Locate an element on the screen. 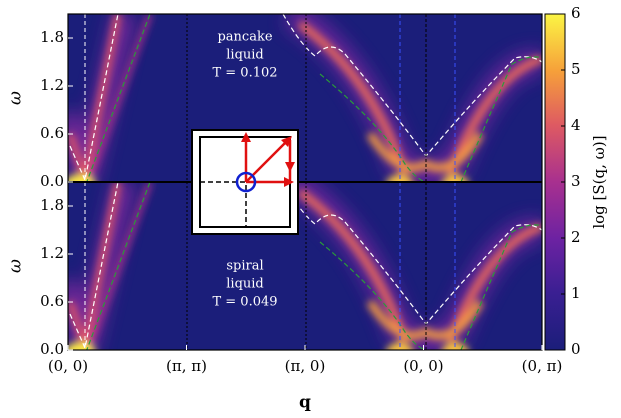 The width and height of the screenshot is (621, 418). annotation: pancake is located at coordinates (244, 37).